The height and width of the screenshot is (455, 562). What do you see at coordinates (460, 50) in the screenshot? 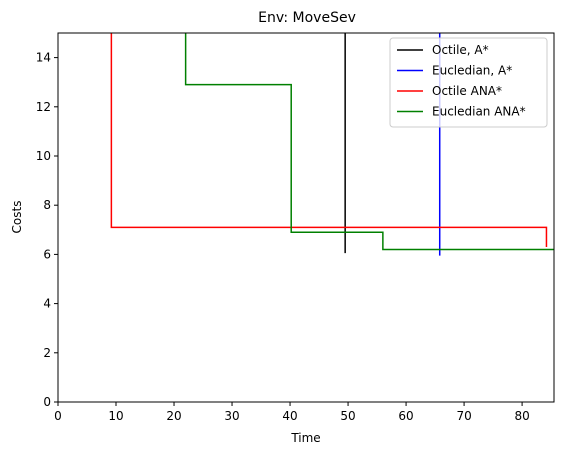
I see `legend-label: Octile, A*` at bounding box center [460, 50].